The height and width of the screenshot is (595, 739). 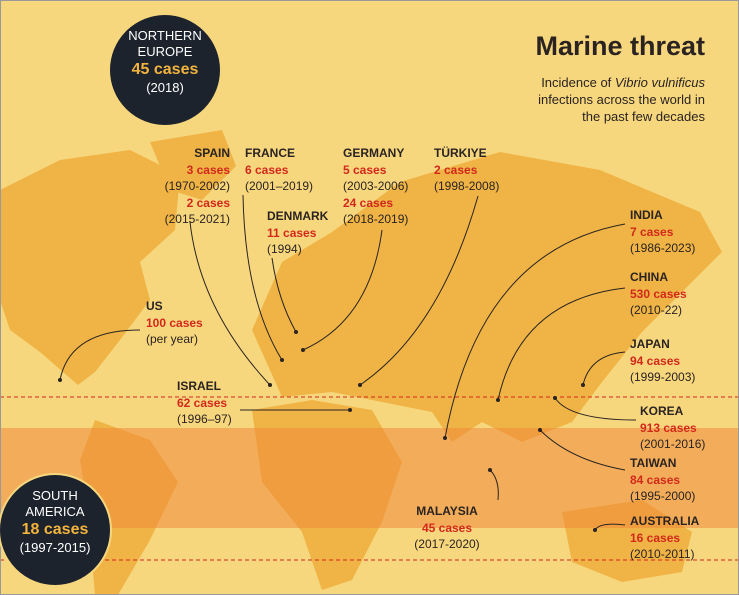 I want to click on subtitle: Incidence of Vibrio vulnificus, so click(x=623, y=82).